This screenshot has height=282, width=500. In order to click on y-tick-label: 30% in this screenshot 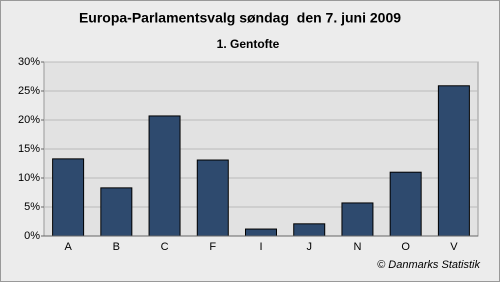, I will do `click(29, 62)`.